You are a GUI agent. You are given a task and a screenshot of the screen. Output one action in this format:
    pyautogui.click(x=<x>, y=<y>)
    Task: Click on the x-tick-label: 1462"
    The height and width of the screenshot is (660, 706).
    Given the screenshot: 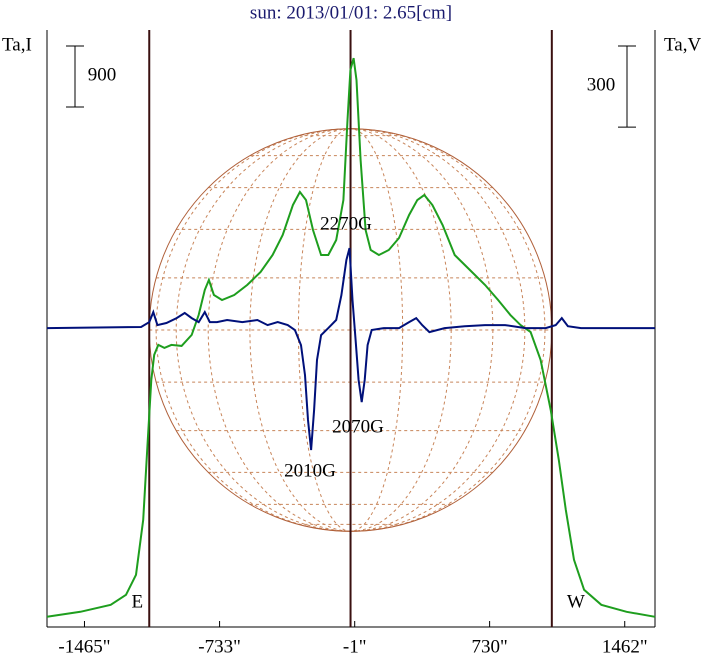 What is the action you would take?
    pyautogui.click(x=625, y=646)
    